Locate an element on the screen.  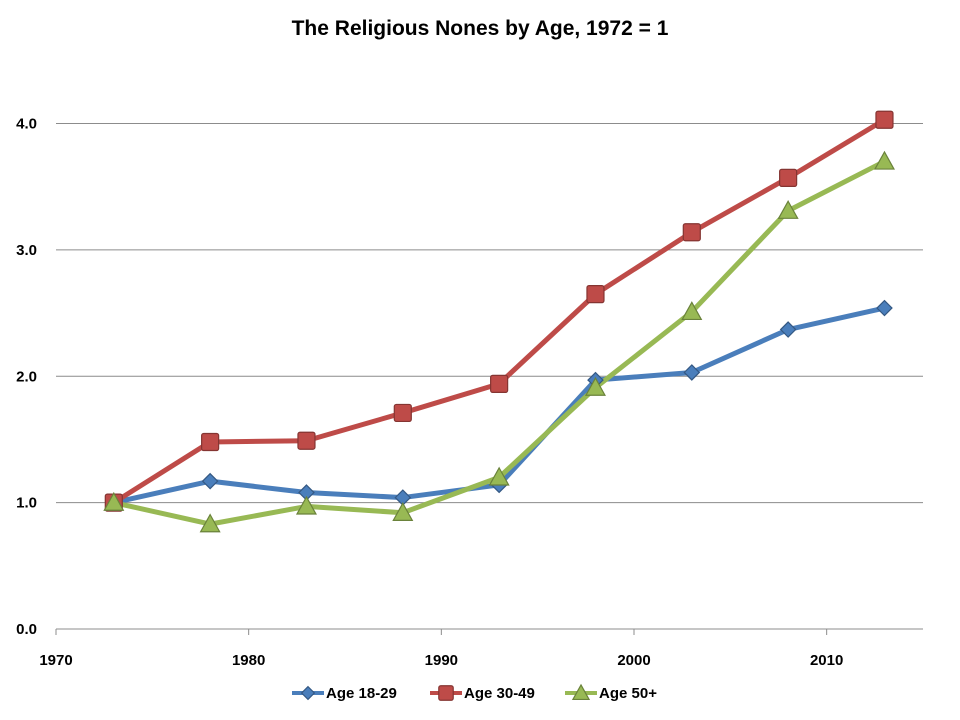
y-tick-label: 1.0 is located at coordinates (26, 503).